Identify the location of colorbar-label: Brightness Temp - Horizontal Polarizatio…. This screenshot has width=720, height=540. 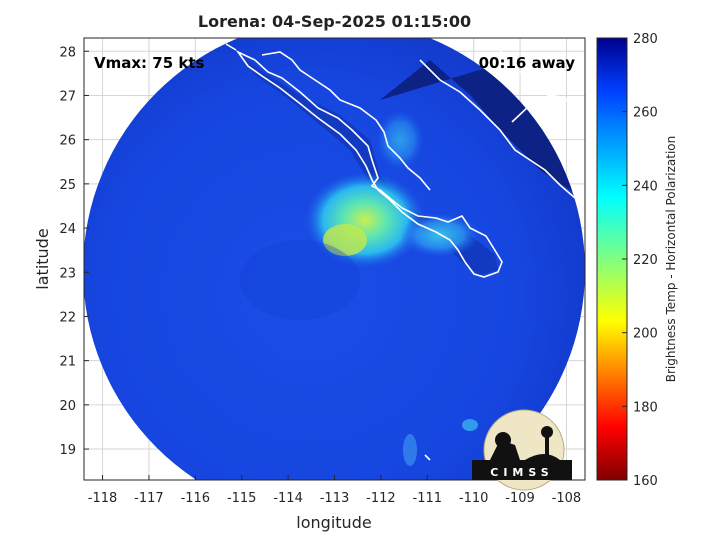
(671, 259).